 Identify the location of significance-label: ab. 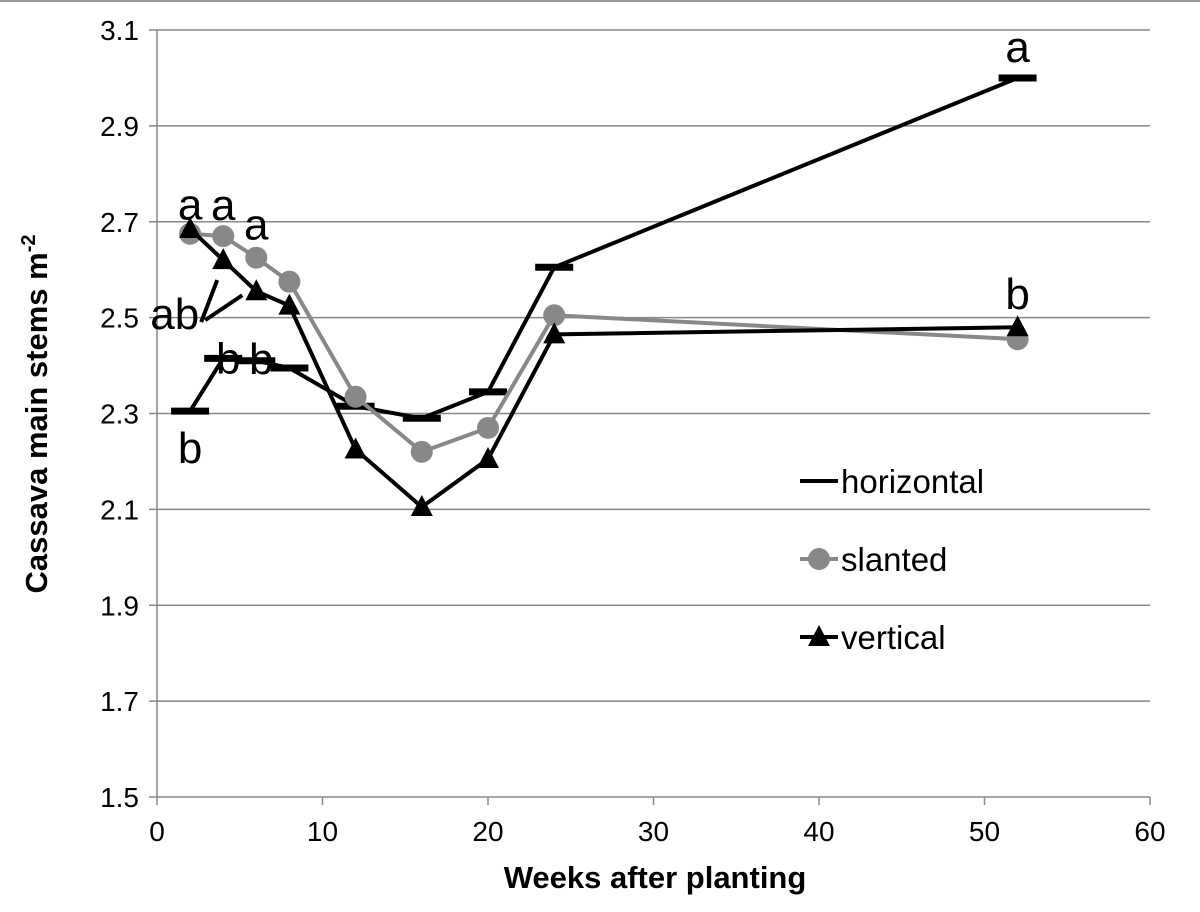
(174, 314).